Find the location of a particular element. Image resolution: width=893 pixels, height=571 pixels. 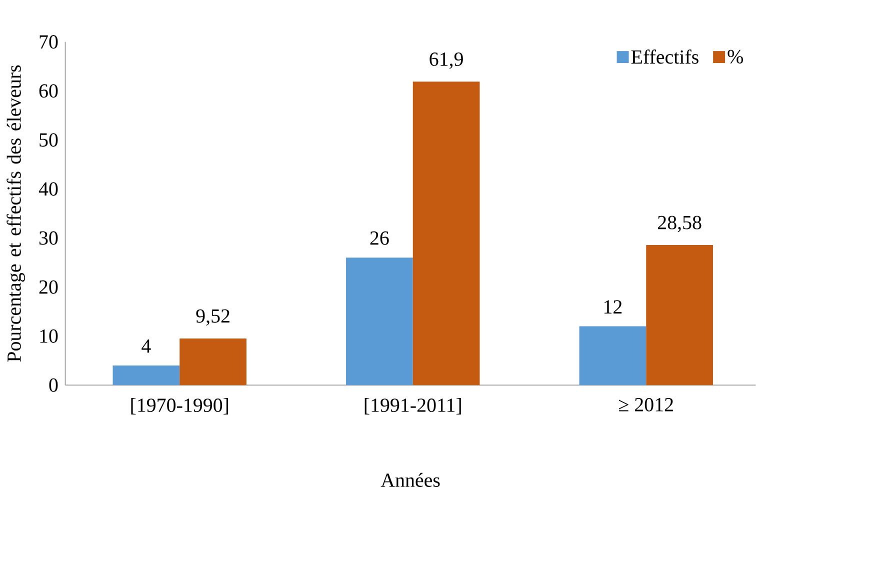

legend-label: Effectifs is located at coordinates (664, 57).